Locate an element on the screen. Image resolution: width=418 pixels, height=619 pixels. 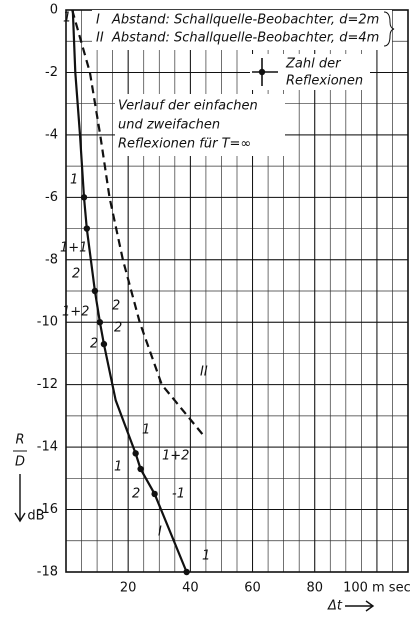
y-tick-label: -10 is located at coordinates (47, 322).